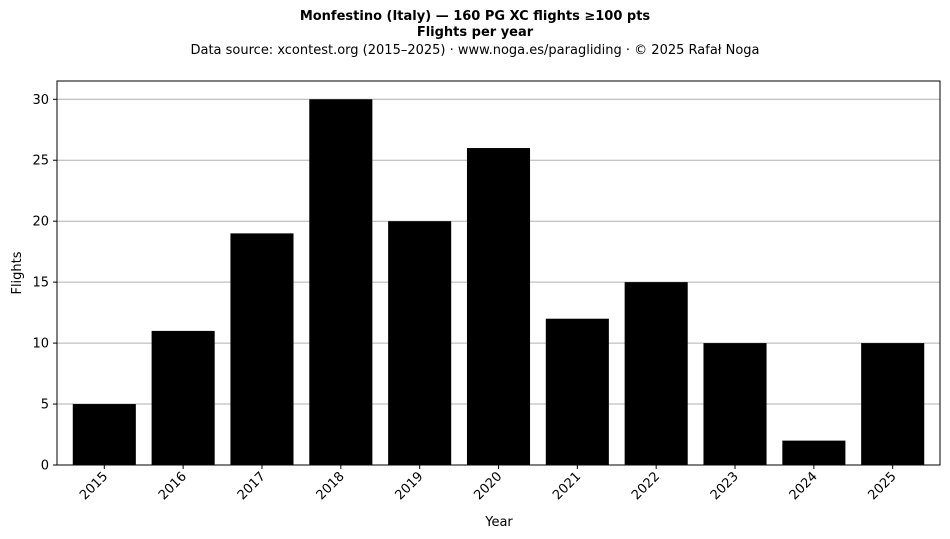 The height and width of the screenshot is (539, 950). I want to click on bar-2023, so click(735, 404).